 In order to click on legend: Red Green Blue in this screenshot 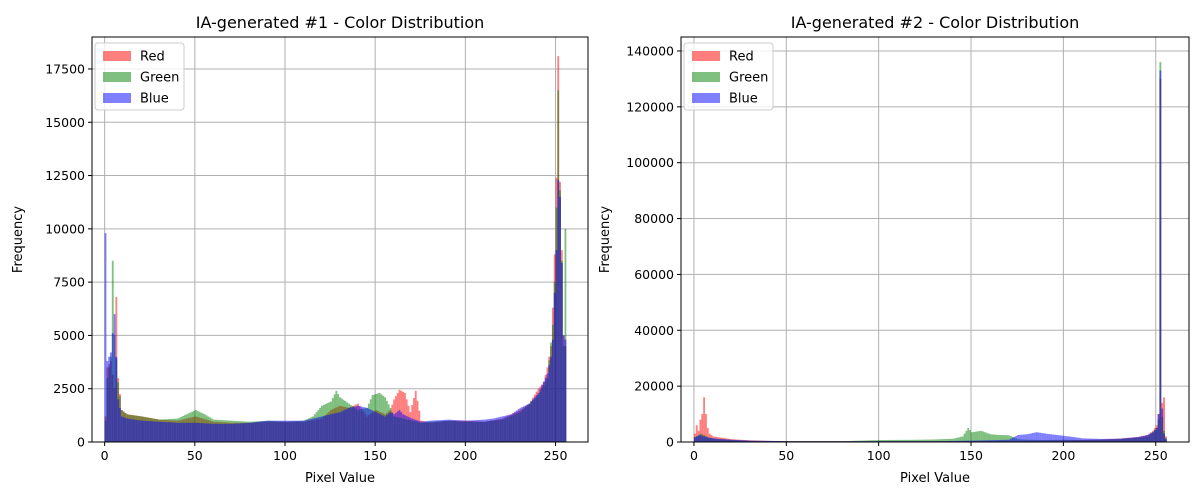, I will do `click(139, 76)`.